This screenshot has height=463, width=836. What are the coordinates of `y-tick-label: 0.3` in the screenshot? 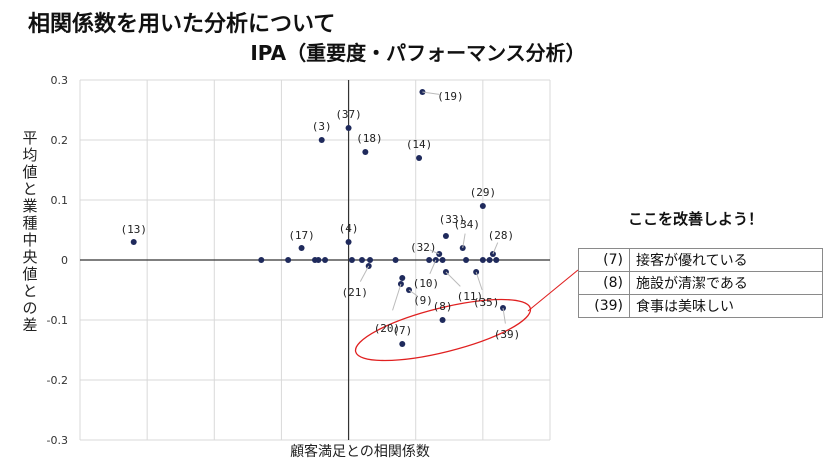 It's located at (60, 80).